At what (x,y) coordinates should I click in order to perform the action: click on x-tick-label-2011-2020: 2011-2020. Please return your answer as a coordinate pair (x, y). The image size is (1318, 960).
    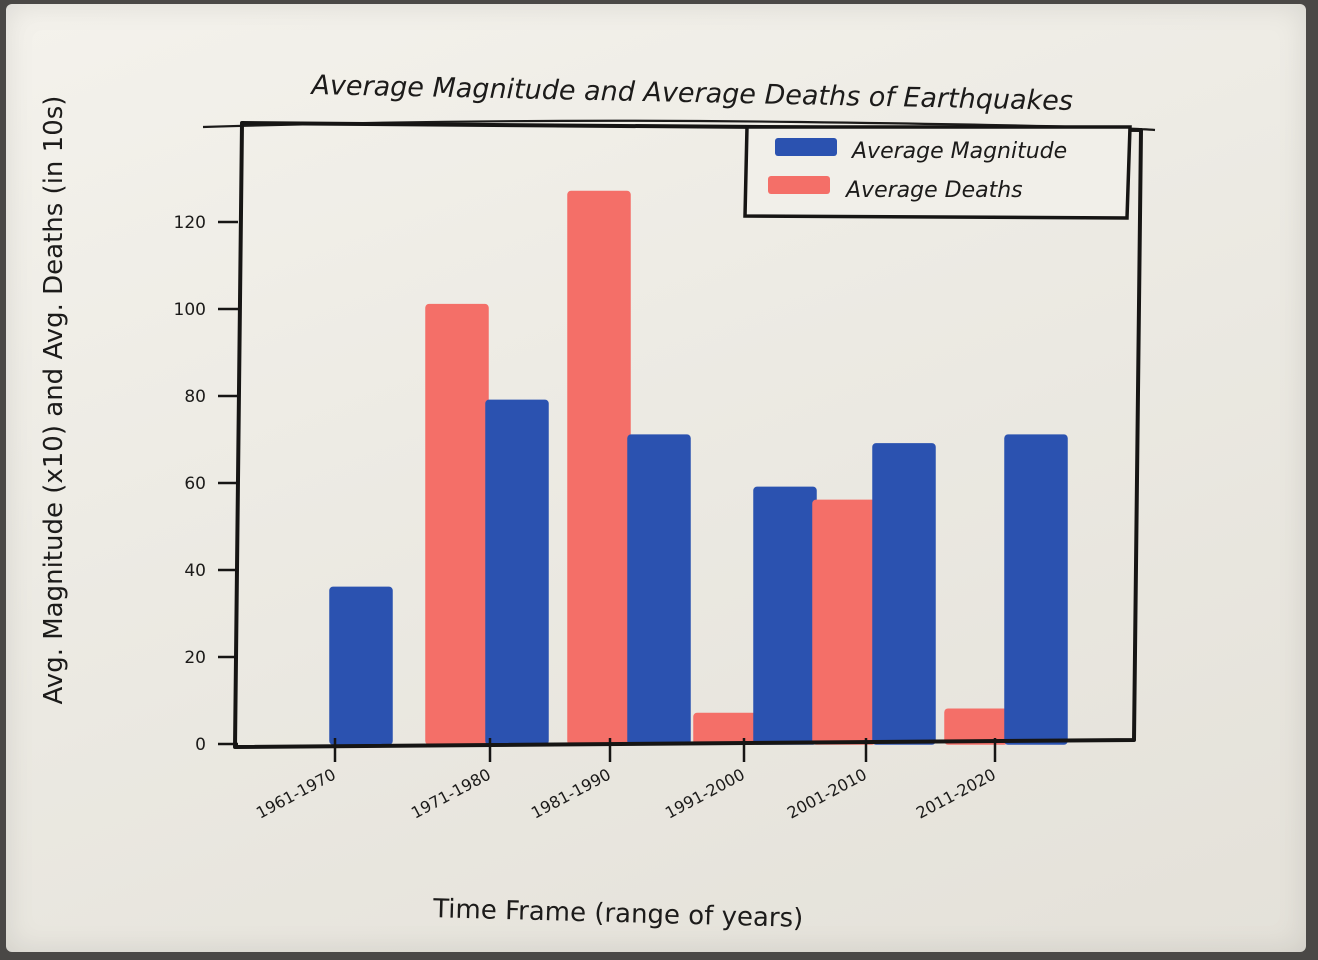
    Looking at the image, I should click on (956, 794).